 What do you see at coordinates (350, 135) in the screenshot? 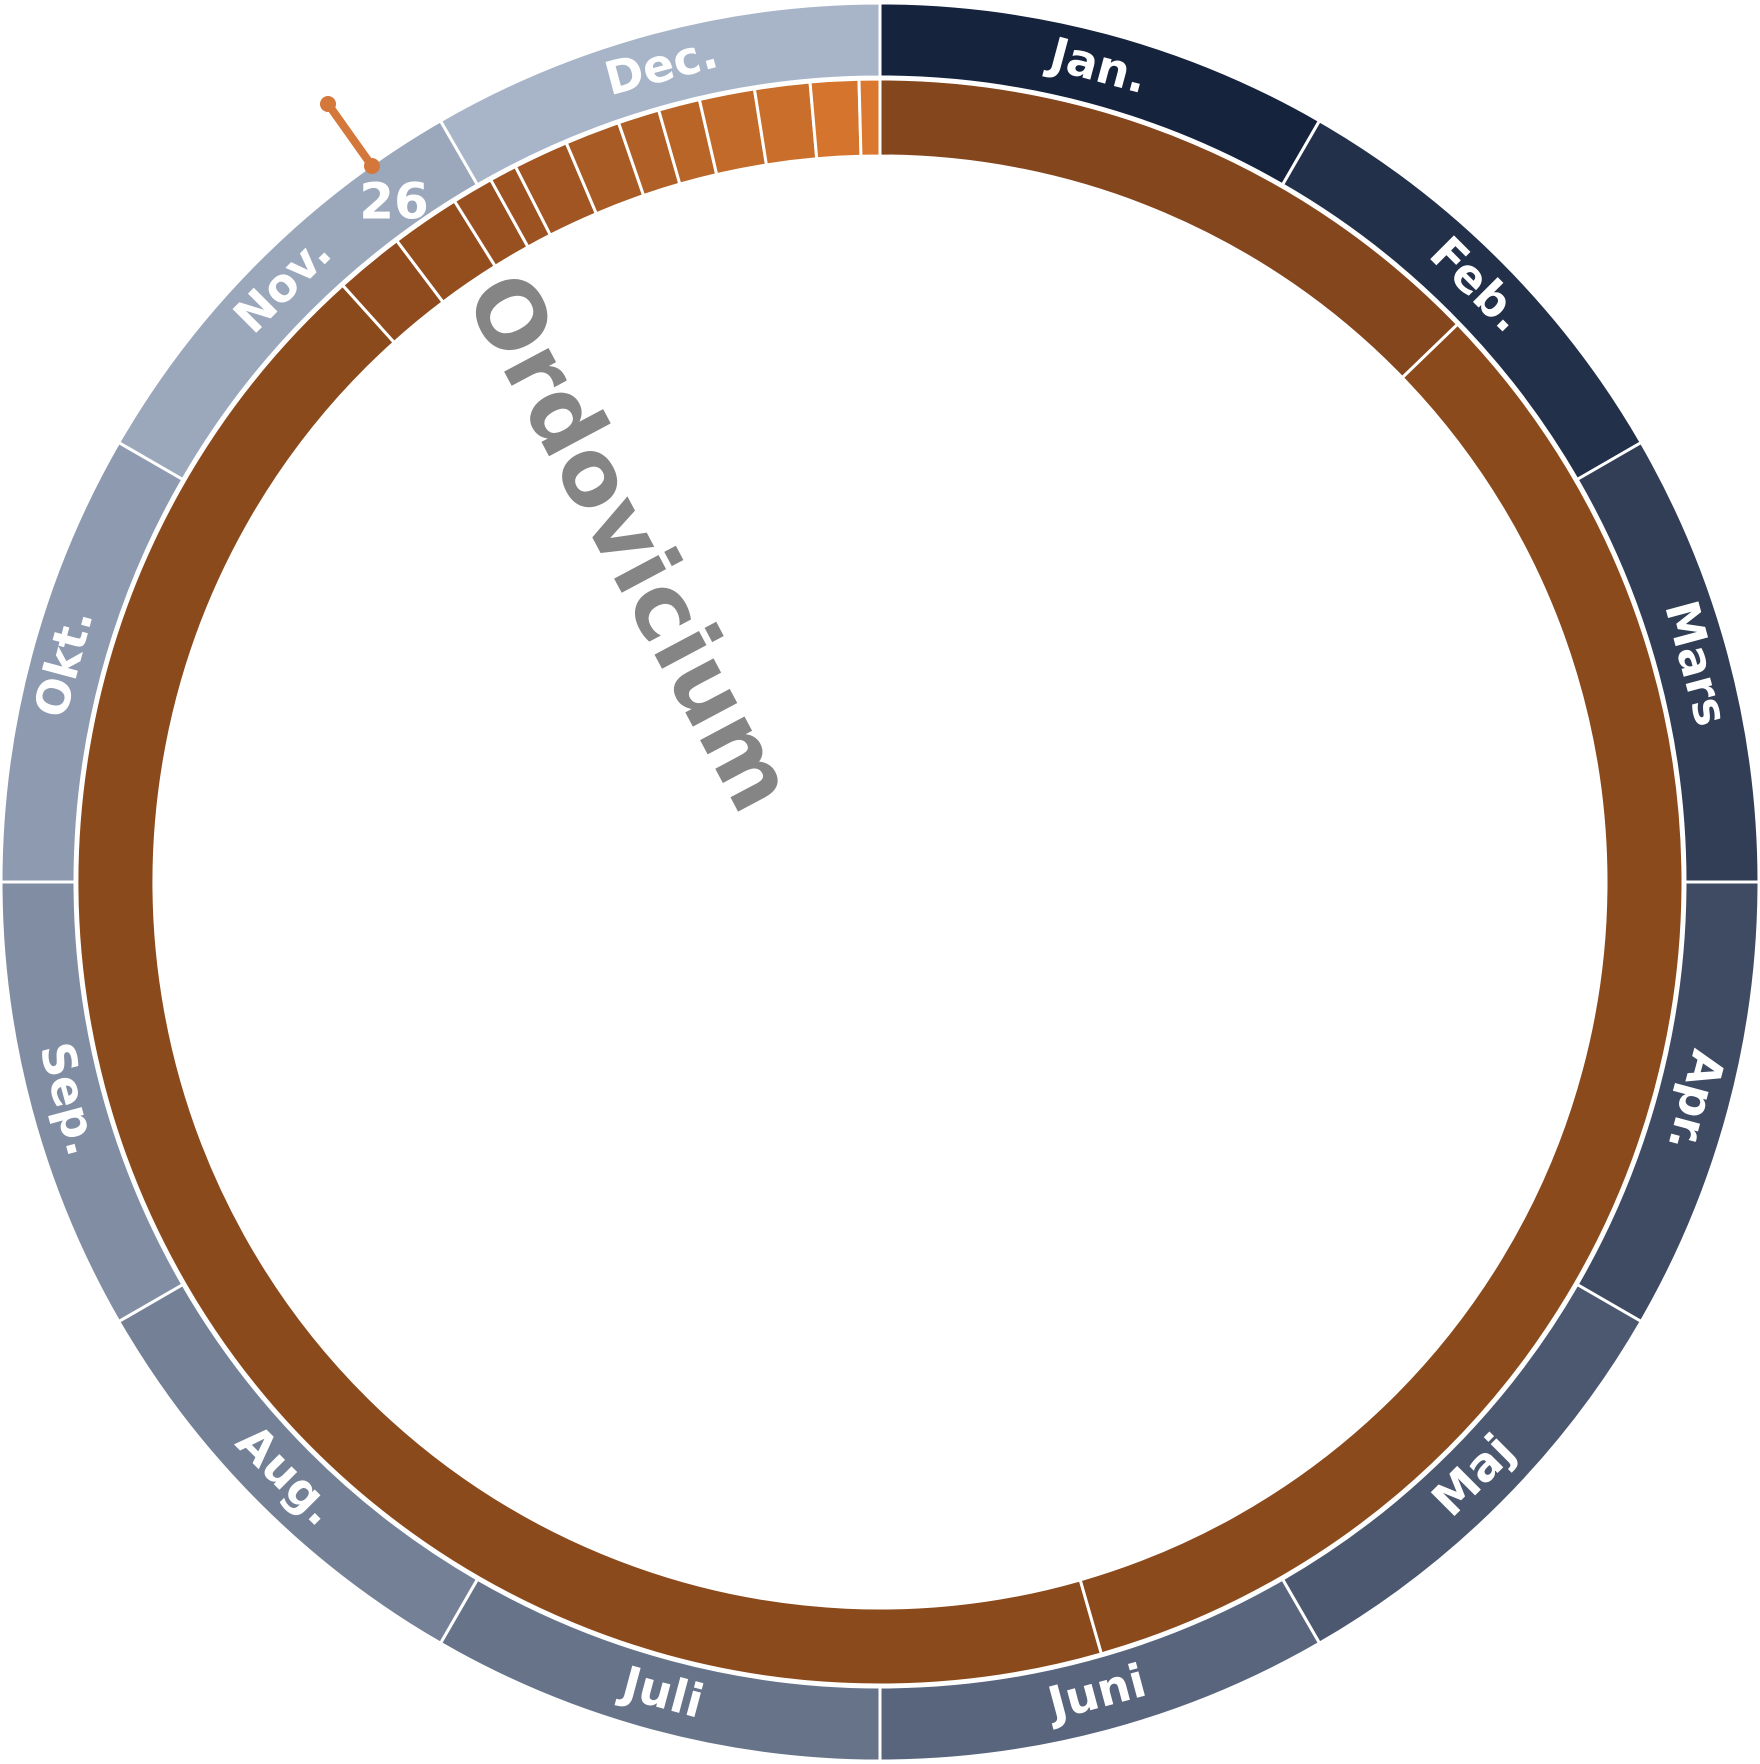
I see `marker` at bounding box center [350, 135].